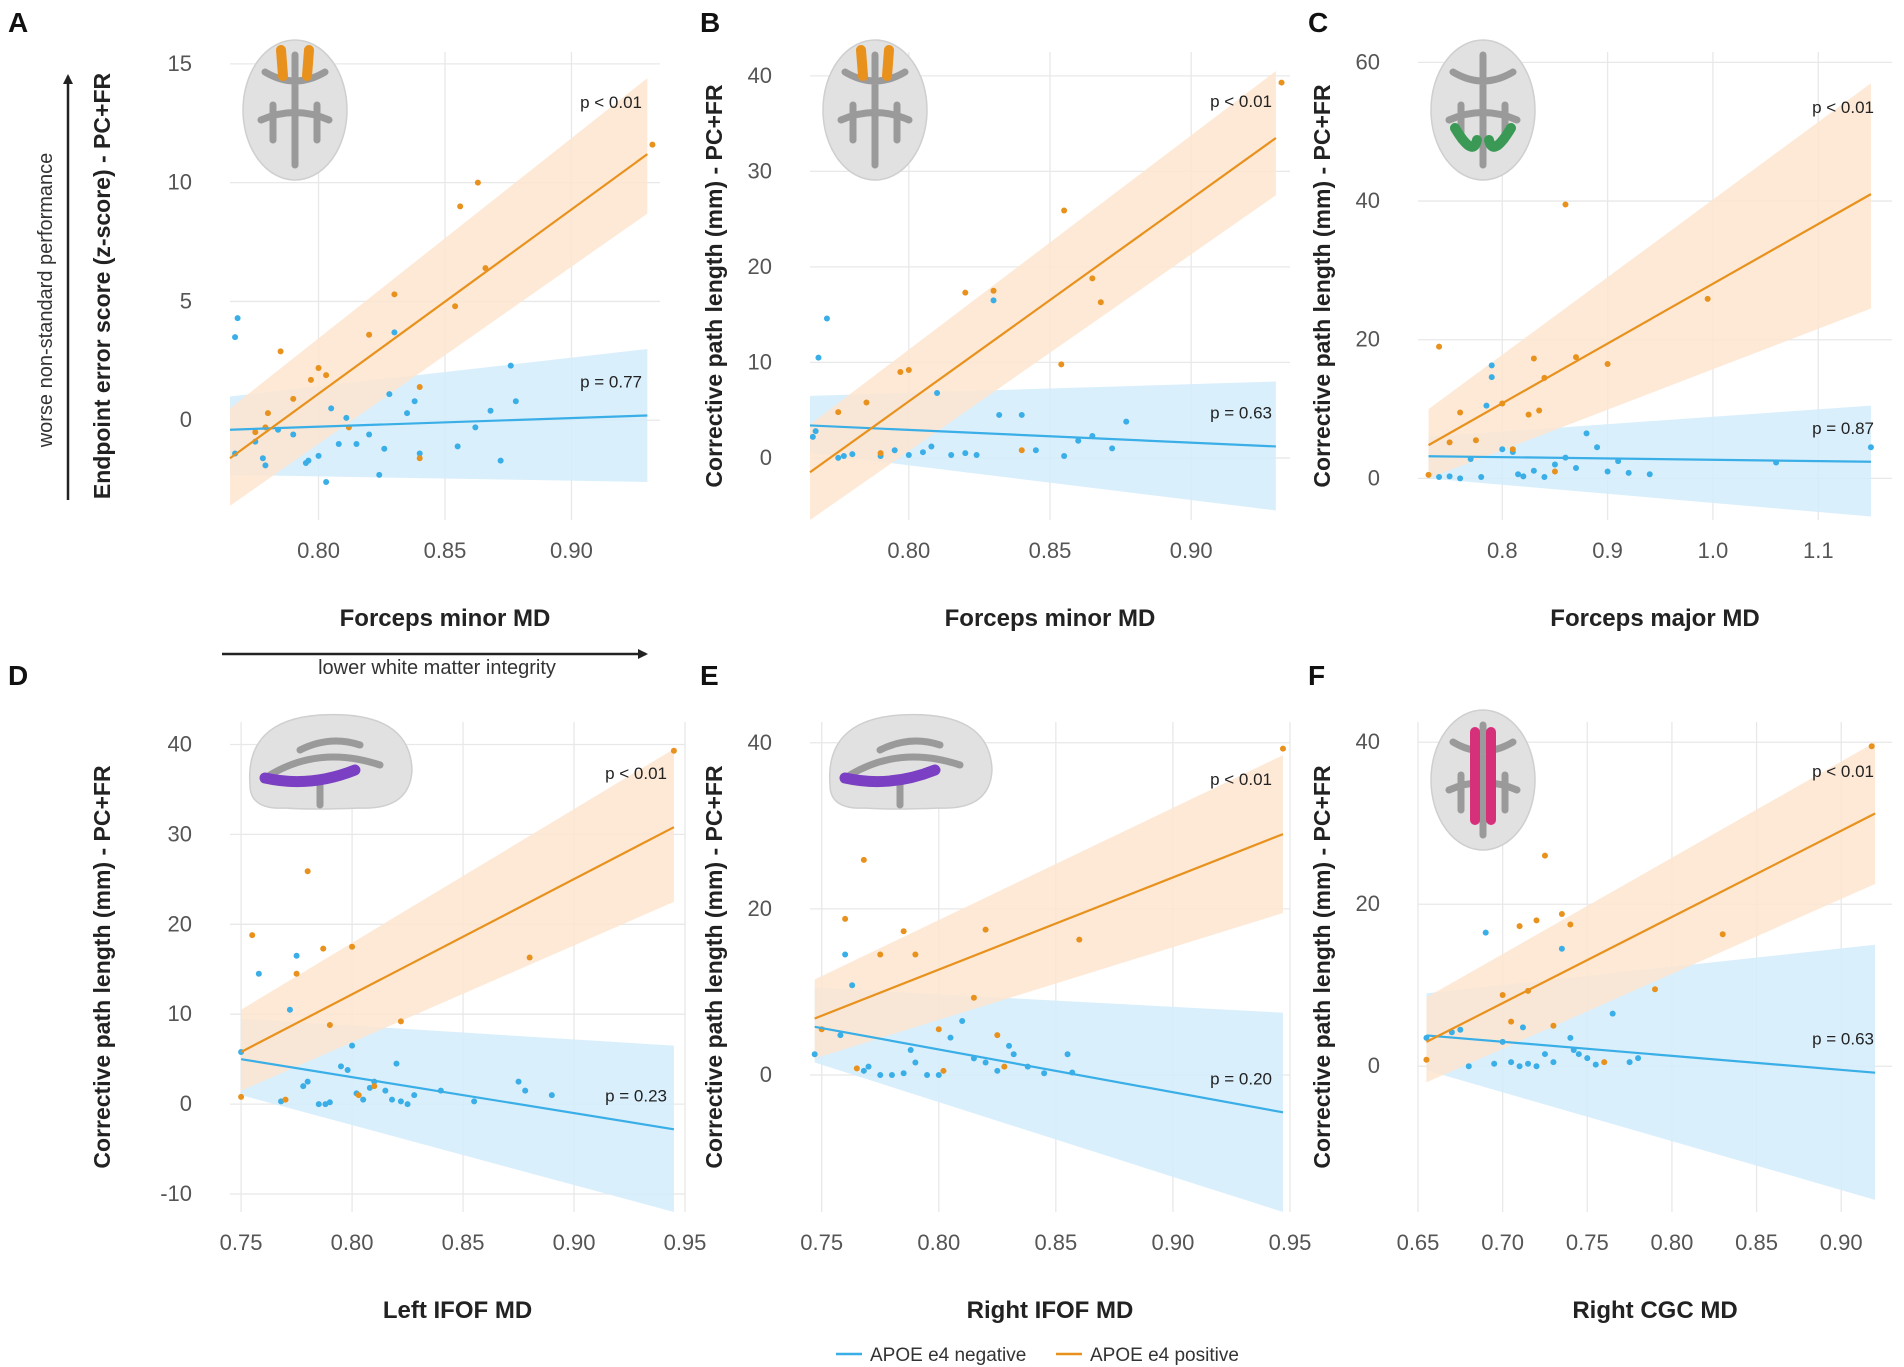 The width and height of the screenshot is (1904, 1367). I want to click on brain-icon, so click(910, 761).